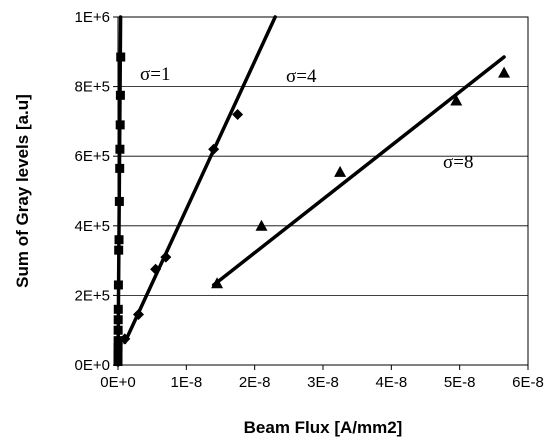 The image size is (557, 443). What do you see at coordinates (92, 156) in the screenshot?
I see `y-tick-label: 6E+5` at bounding box center [92, 156].